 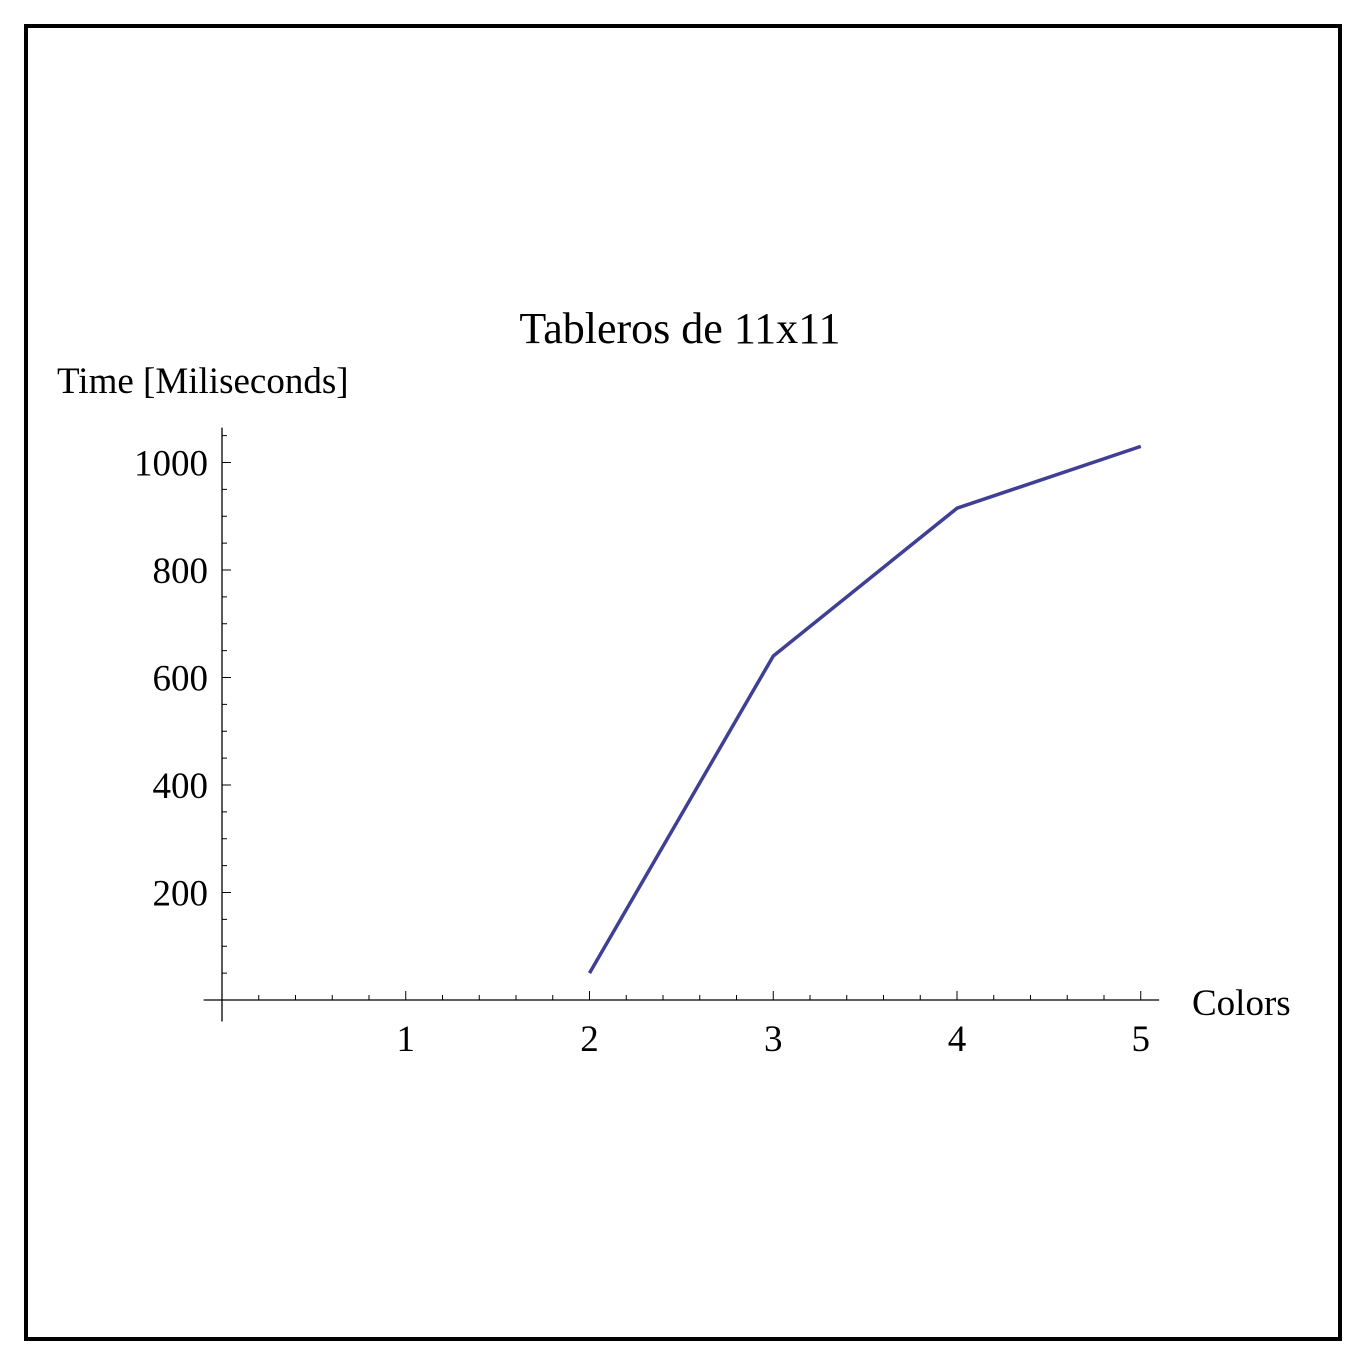 I want to click on x-axis-label: Colors, so click(x=1241, y=1003).